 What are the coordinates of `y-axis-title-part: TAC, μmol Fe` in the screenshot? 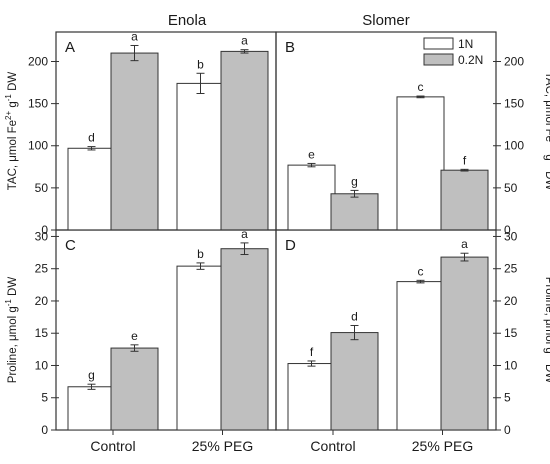 It's located at (546, 107).